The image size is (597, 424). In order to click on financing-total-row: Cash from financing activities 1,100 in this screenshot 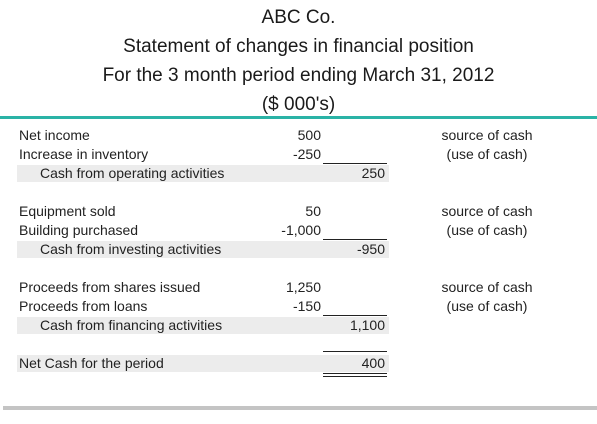, I will do `click(298, 325)`.